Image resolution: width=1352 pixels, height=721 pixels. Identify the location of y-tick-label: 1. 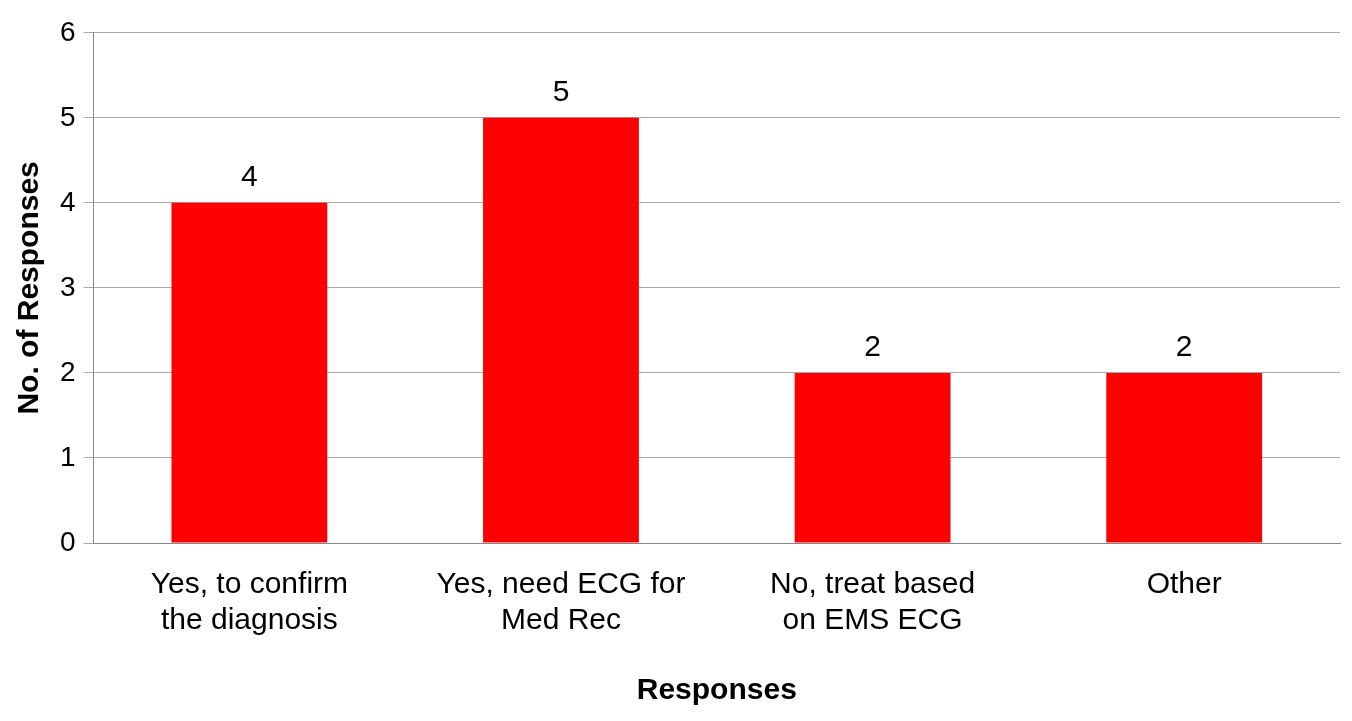
(67, 456).